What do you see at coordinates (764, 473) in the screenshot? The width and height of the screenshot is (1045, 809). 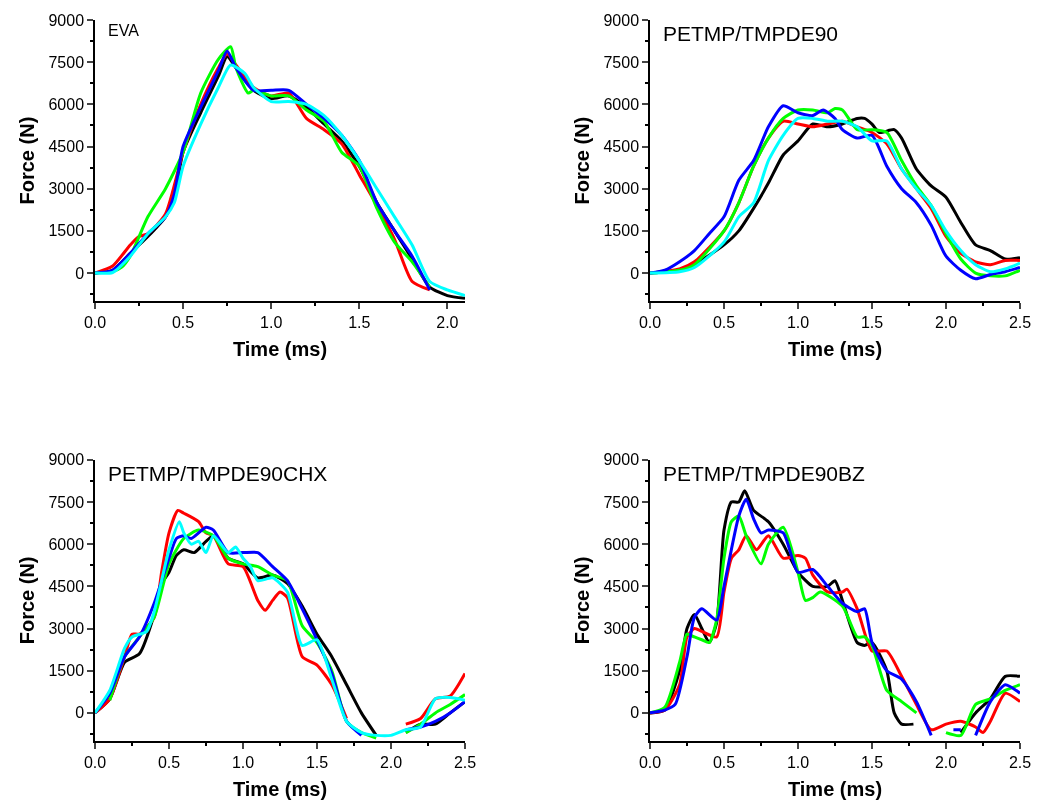 I see `chart-title: PETMP/TMPDE90BZ` at bounding box center [764, 473].